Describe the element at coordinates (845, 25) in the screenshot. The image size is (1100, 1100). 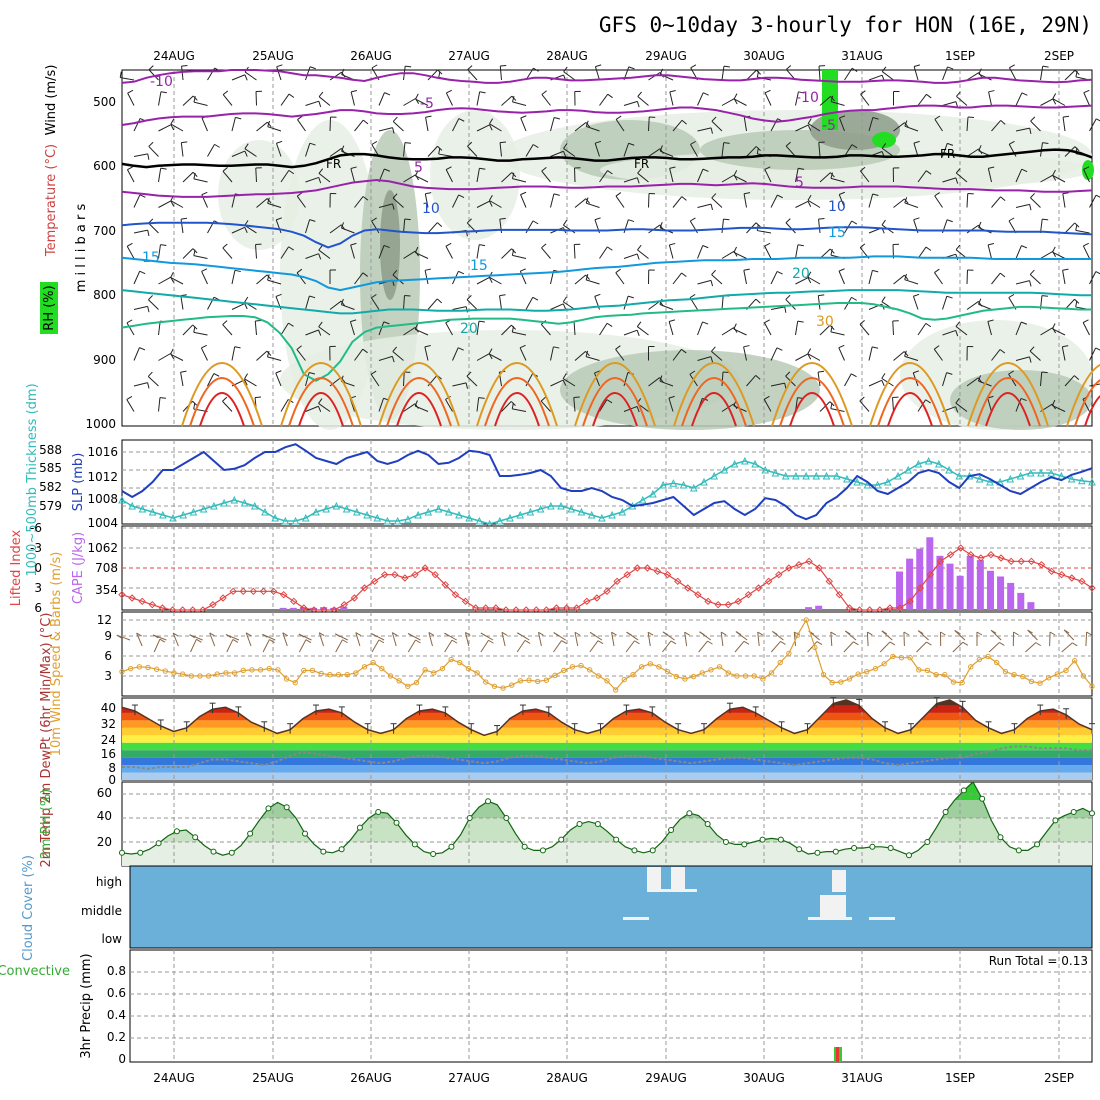
I see `chart-title: GFS 0~10day 3-hourly for HON (16E, 29N)` at that location.